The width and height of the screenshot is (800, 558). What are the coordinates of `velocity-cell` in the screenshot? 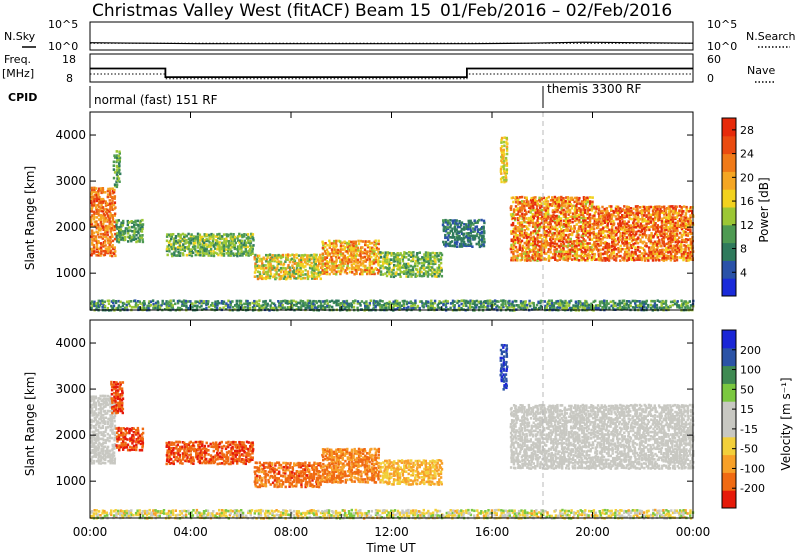 It's located at (92, 450).